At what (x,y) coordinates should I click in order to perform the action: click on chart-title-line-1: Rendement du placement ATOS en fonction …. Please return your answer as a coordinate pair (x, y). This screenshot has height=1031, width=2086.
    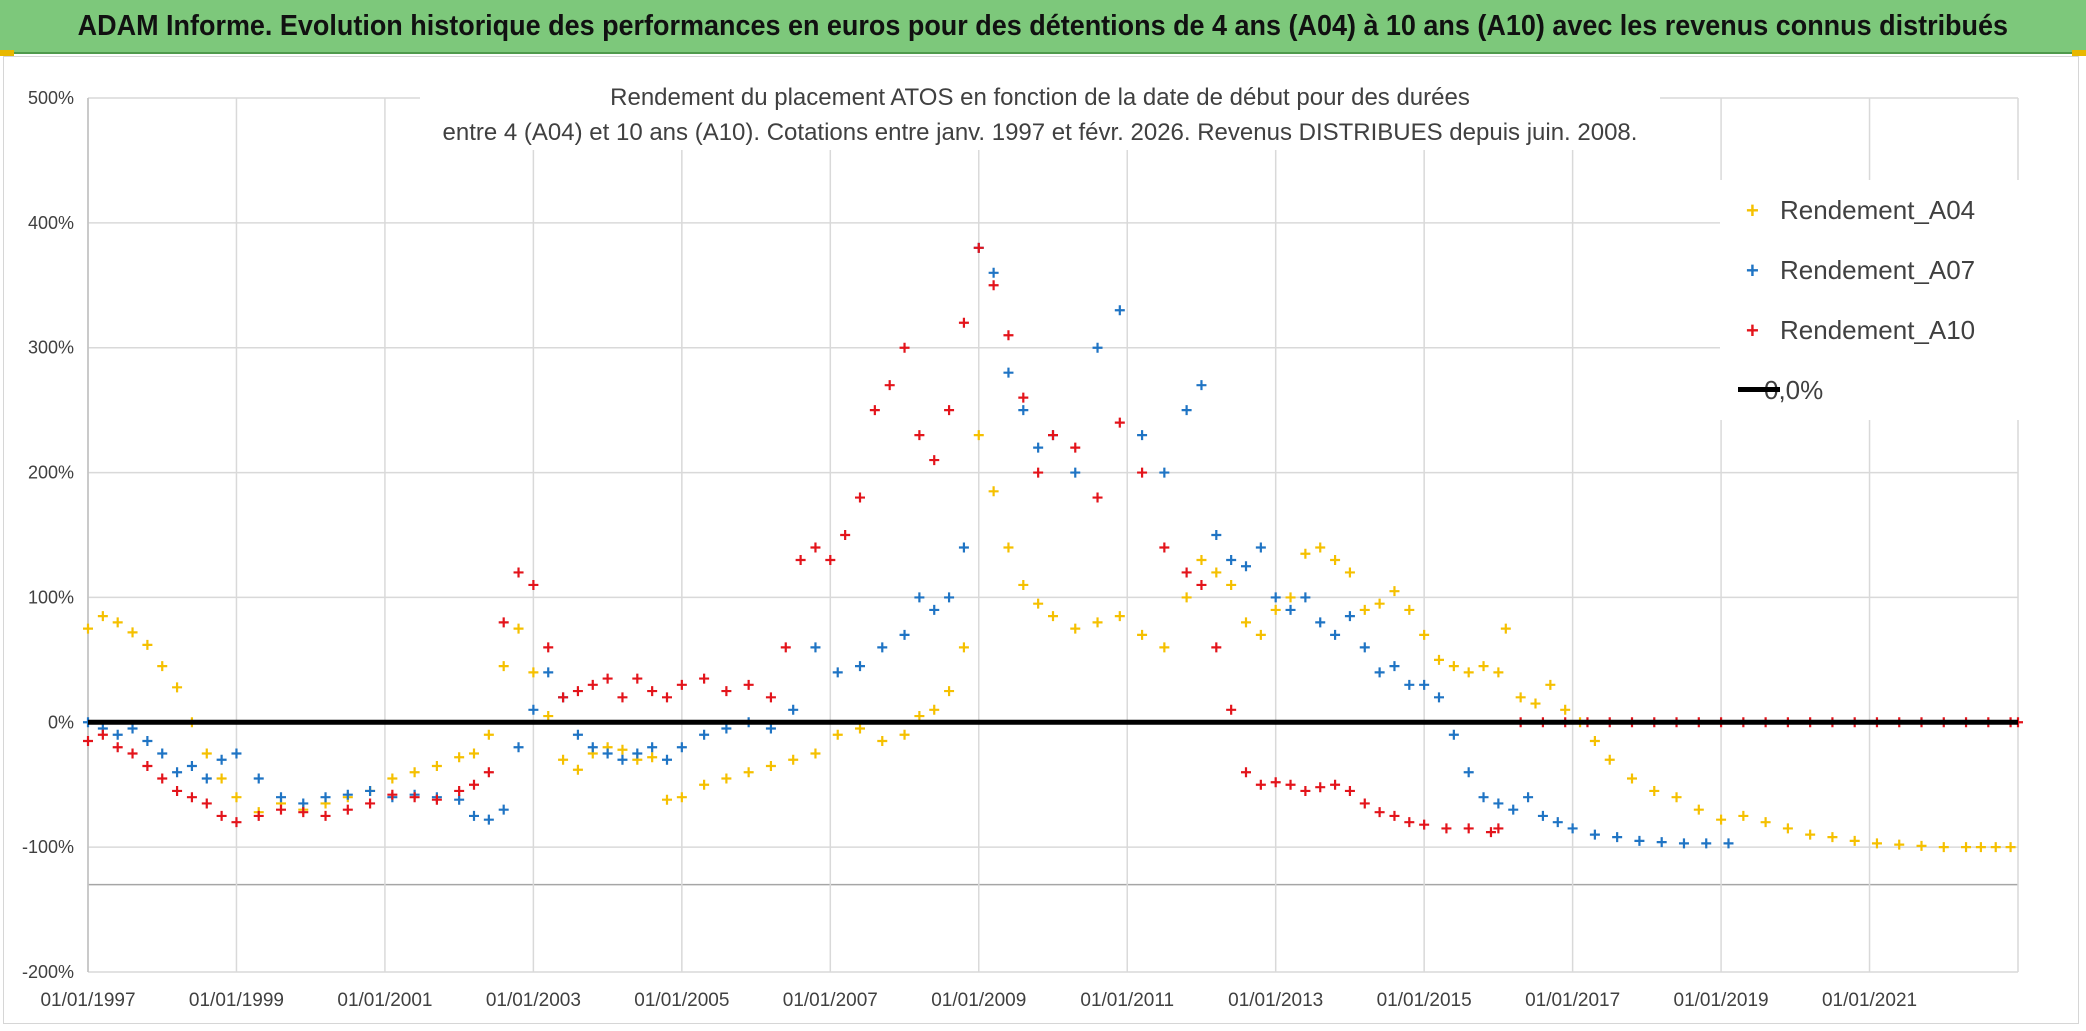
    Looking at the image, I should click on (1040, 97).